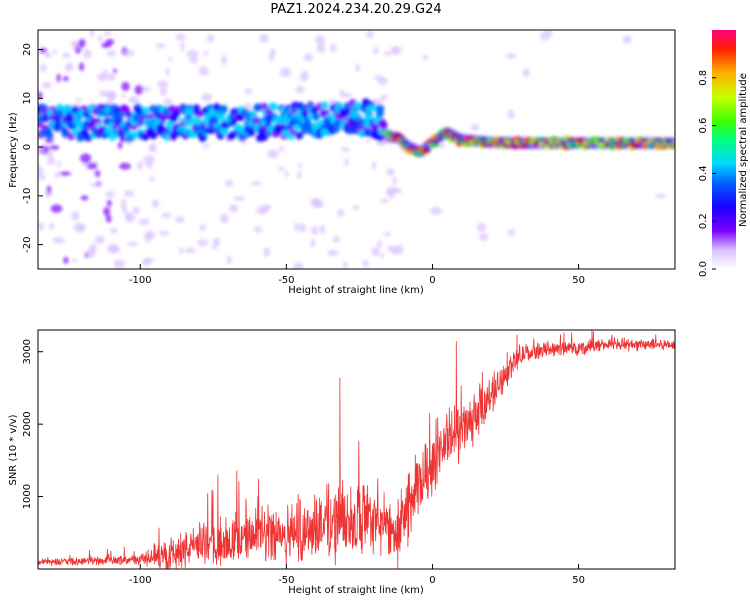 This screenshot has width=750, height=600. What do you see at coordinates (27, 423) in the screenshot?
I see `y-tick-label: 2000` at bounding box center [27, 423].